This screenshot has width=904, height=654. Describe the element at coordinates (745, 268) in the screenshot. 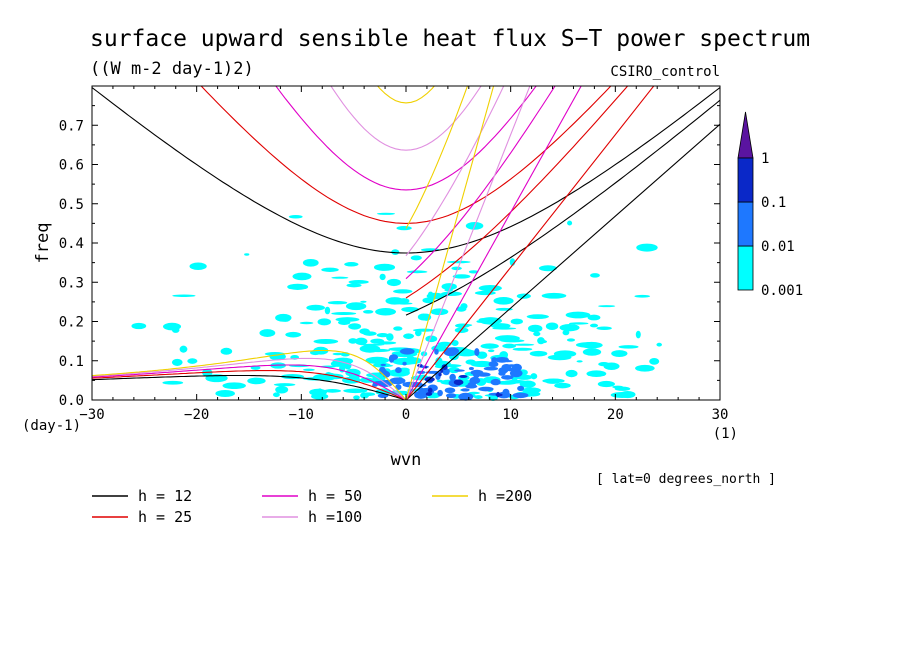

I see `colorbar-segment` at that location.